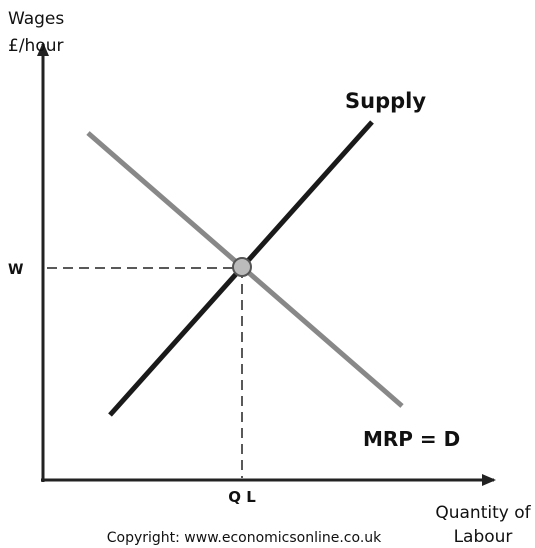  I want to click on x-axis-label: Labour, so click(483, 537).